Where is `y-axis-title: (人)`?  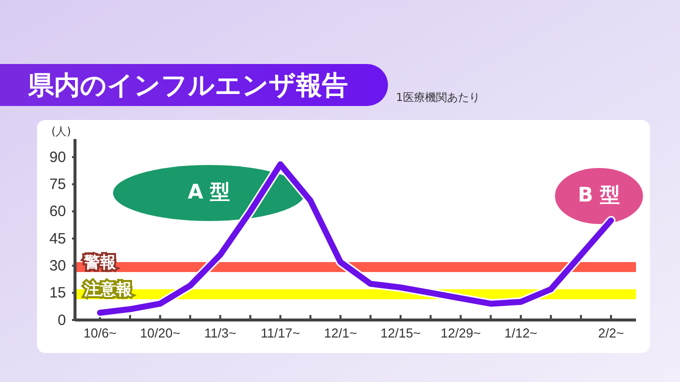
y-axis-title: (人) is located at coordinates (61, 131).